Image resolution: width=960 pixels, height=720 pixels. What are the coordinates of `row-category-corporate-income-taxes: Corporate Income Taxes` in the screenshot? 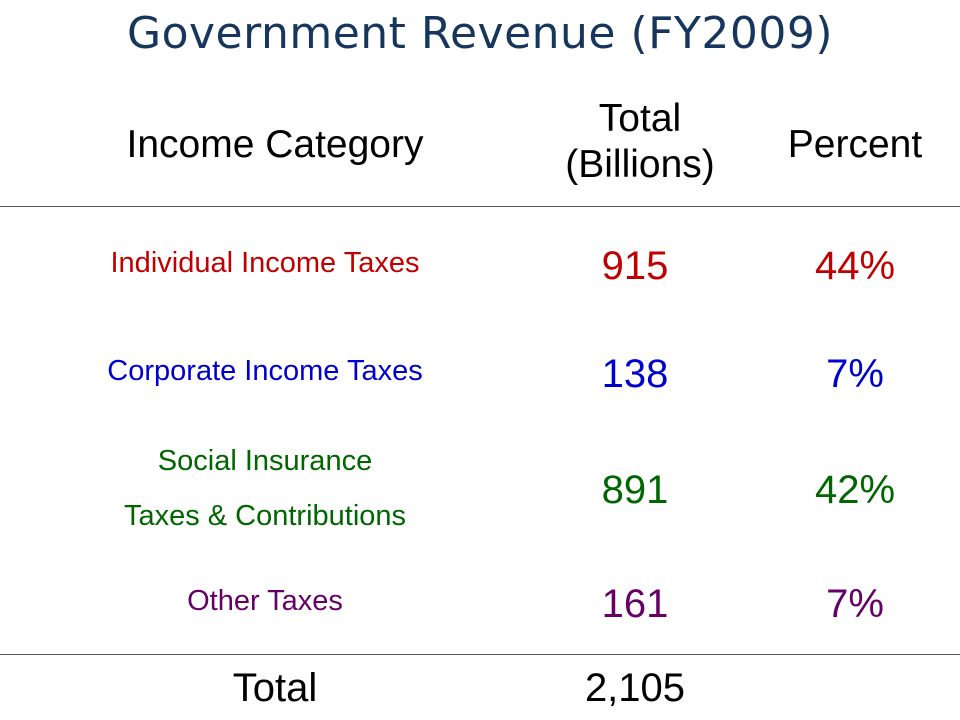 It's located at (265, 371).